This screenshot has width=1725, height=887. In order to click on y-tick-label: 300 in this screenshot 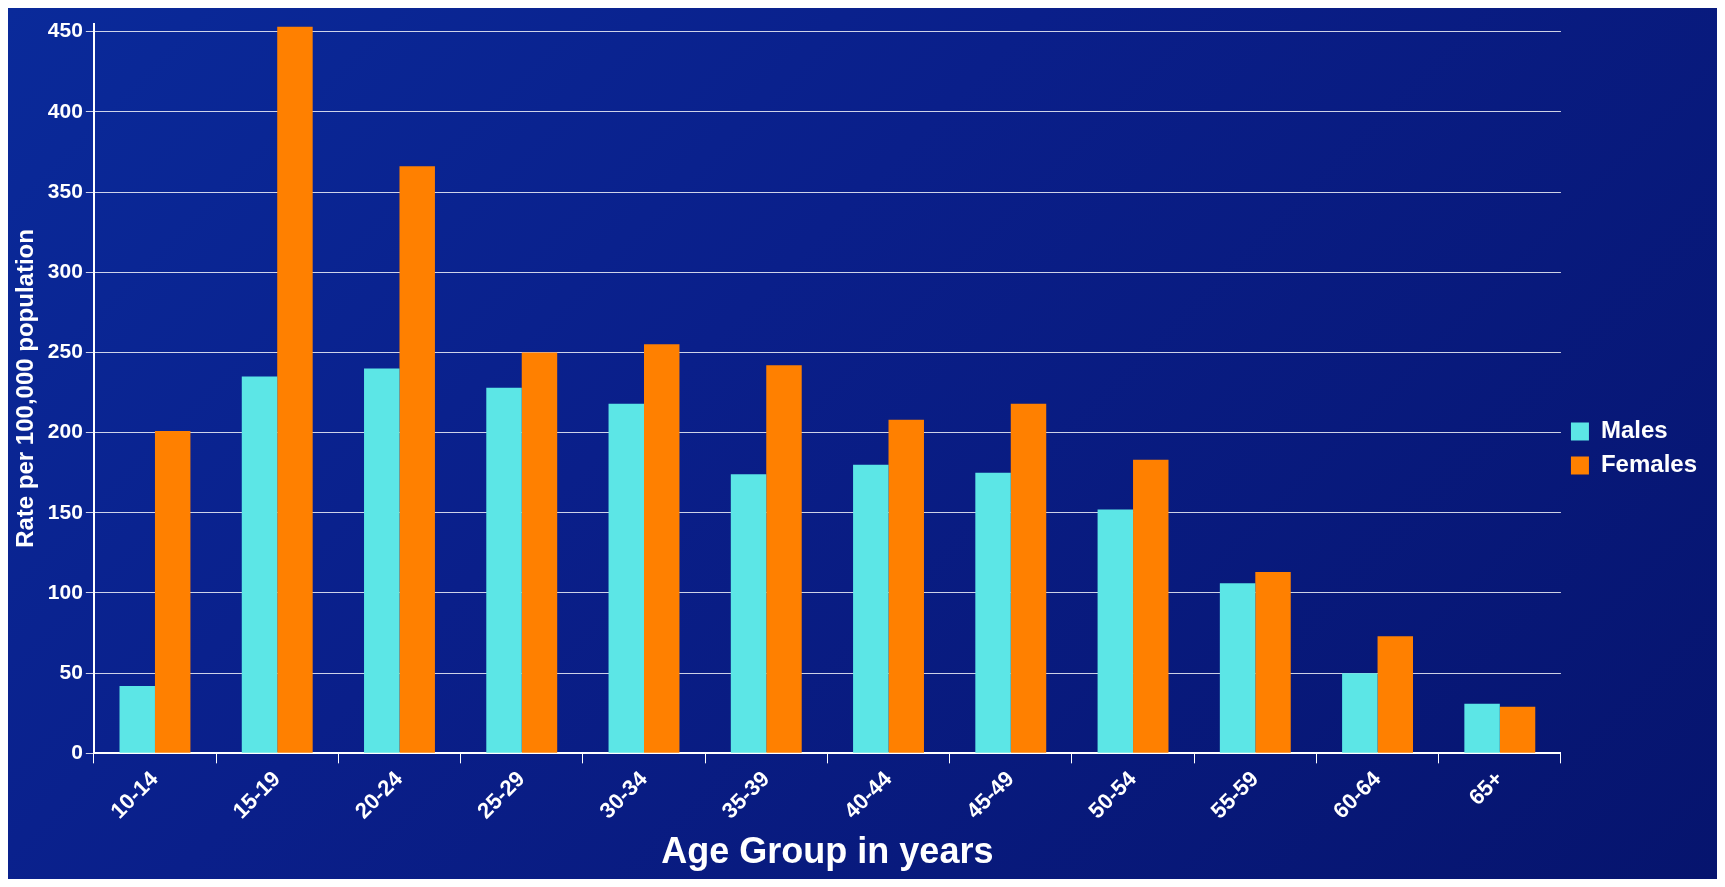, I will do `click(65, 270)`.